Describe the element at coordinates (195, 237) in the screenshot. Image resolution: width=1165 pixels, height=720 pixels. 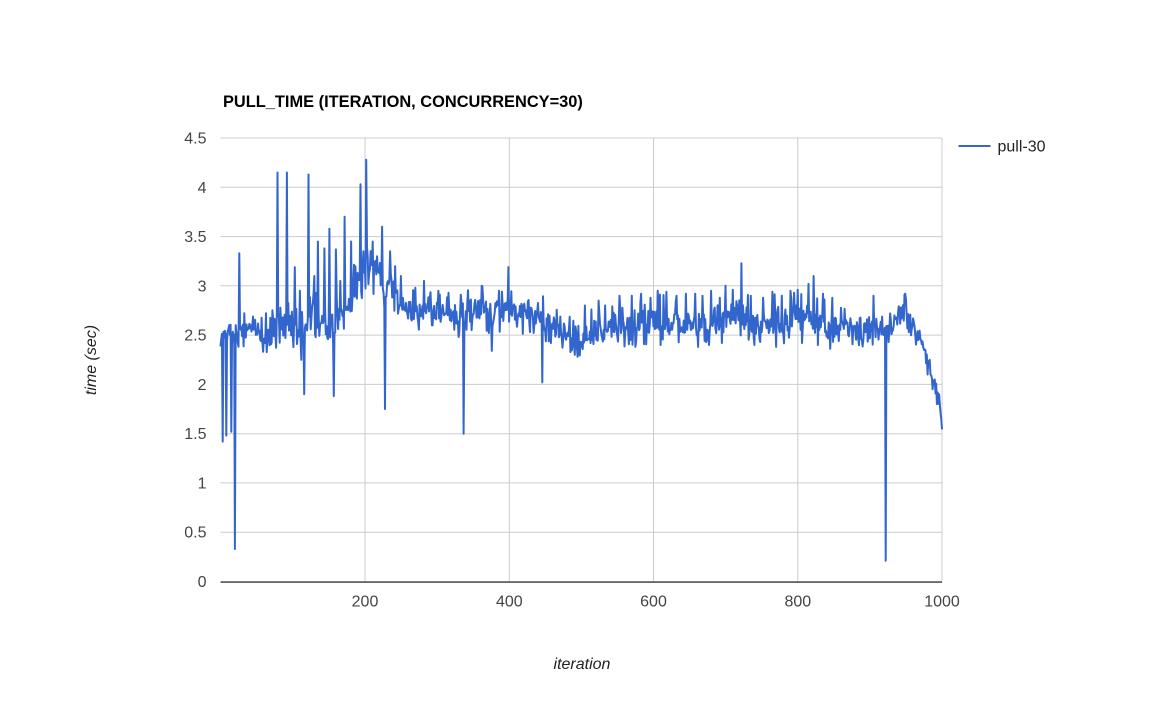
I see `svg-text: 3.5` at that location.